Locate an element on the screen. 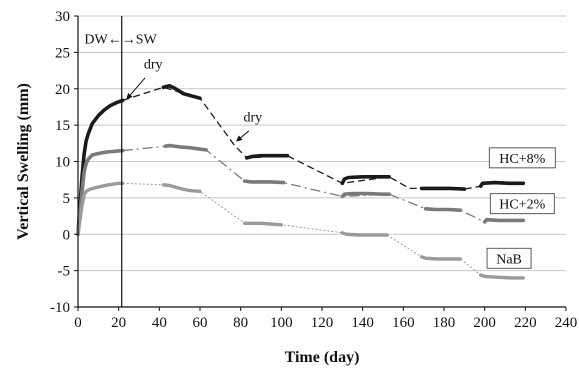 This screenshot has width=579, height=372. annotations: dry dry is located at coordinates (194, 99).